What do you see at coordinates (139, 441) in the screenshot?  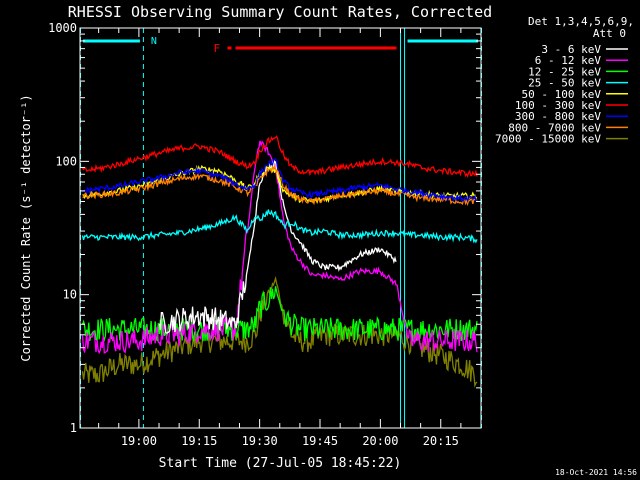 I see `x-tick-label: 19:00` at bounding box center [139, 441].